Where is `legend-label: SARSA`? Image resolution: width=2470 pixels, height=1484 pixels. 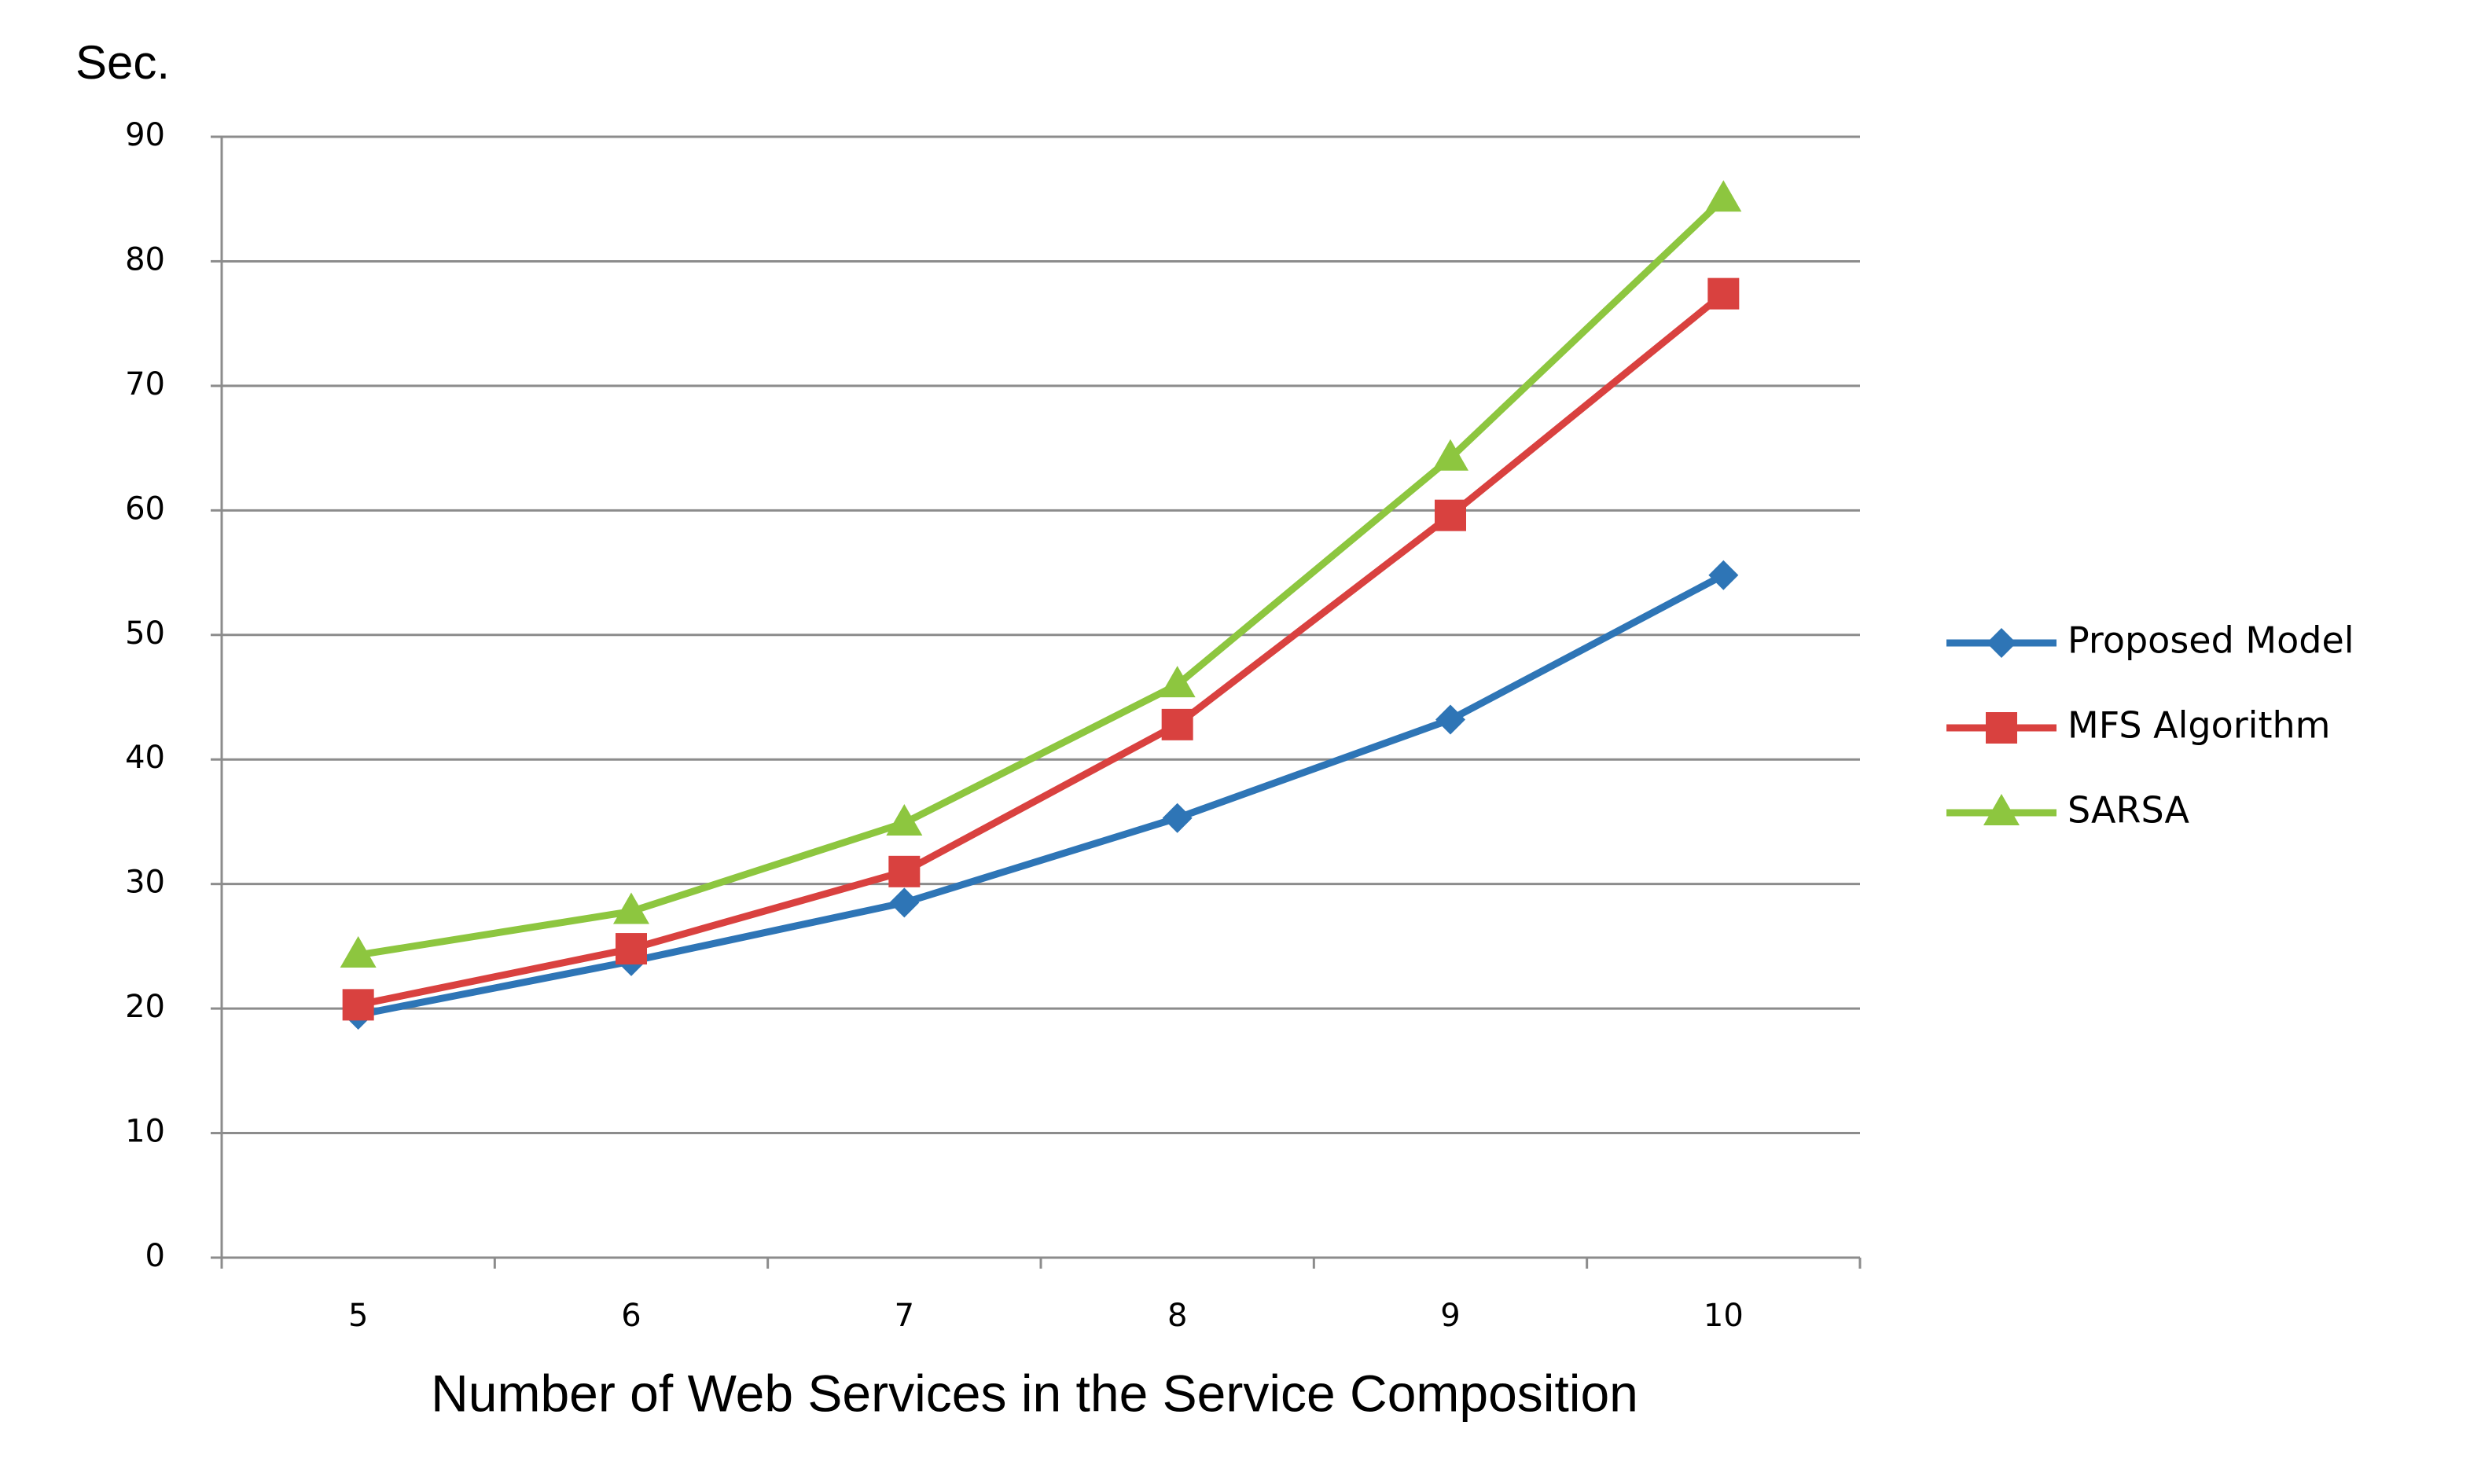 legend-label: SARSA is located at coordinates (2129, 810).